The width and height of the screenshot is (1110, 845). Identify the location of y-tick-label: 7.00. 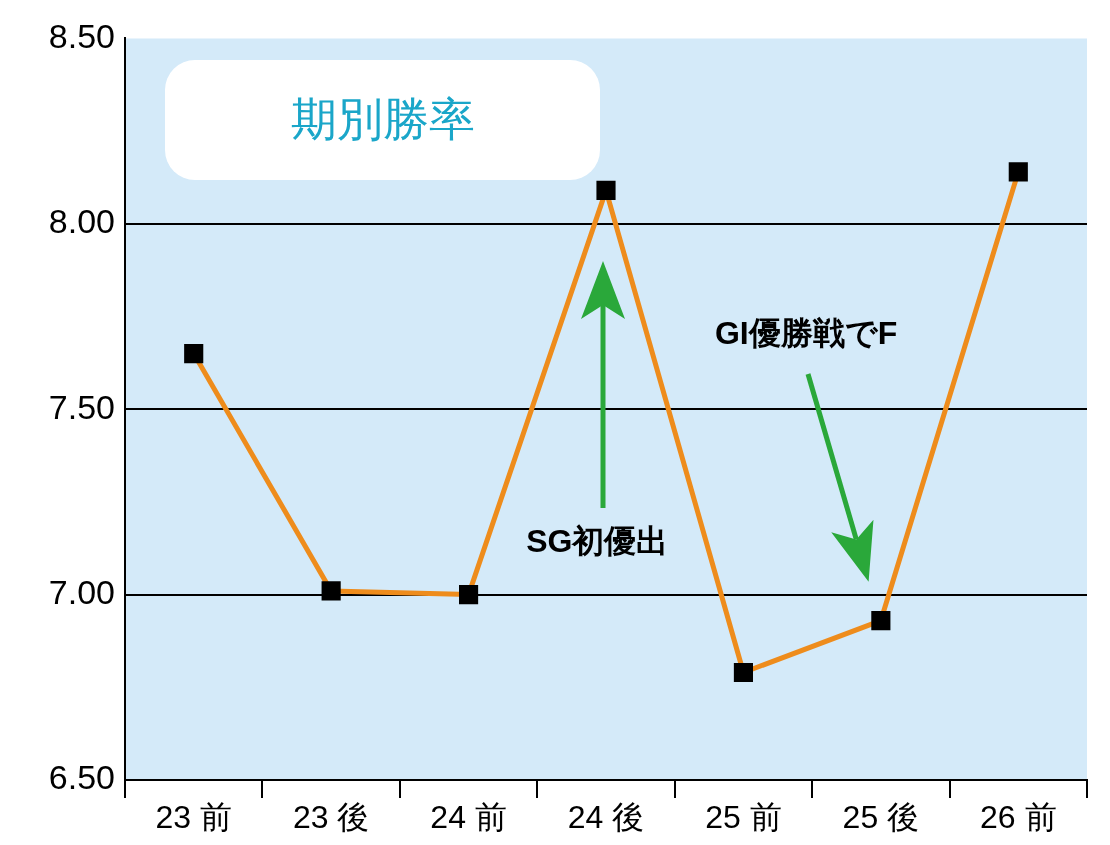
(81, 591).